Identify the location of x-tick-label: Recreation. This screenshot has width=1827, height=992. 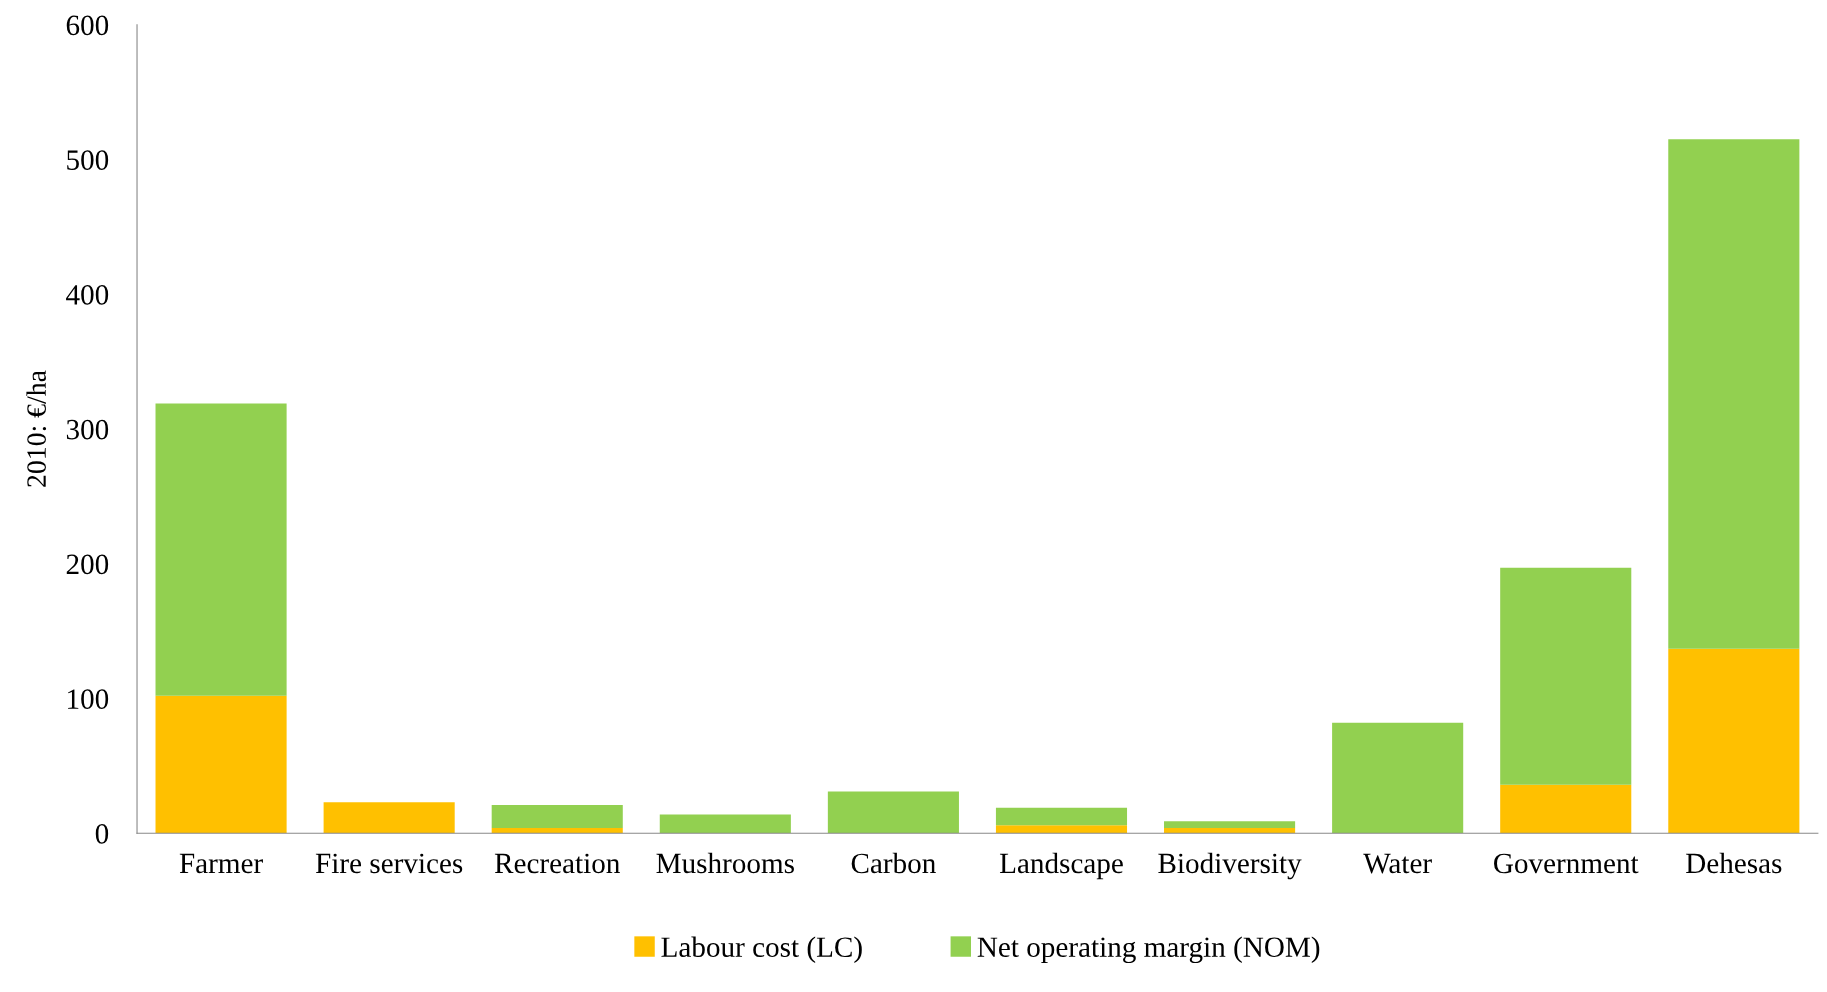
(557, 863).